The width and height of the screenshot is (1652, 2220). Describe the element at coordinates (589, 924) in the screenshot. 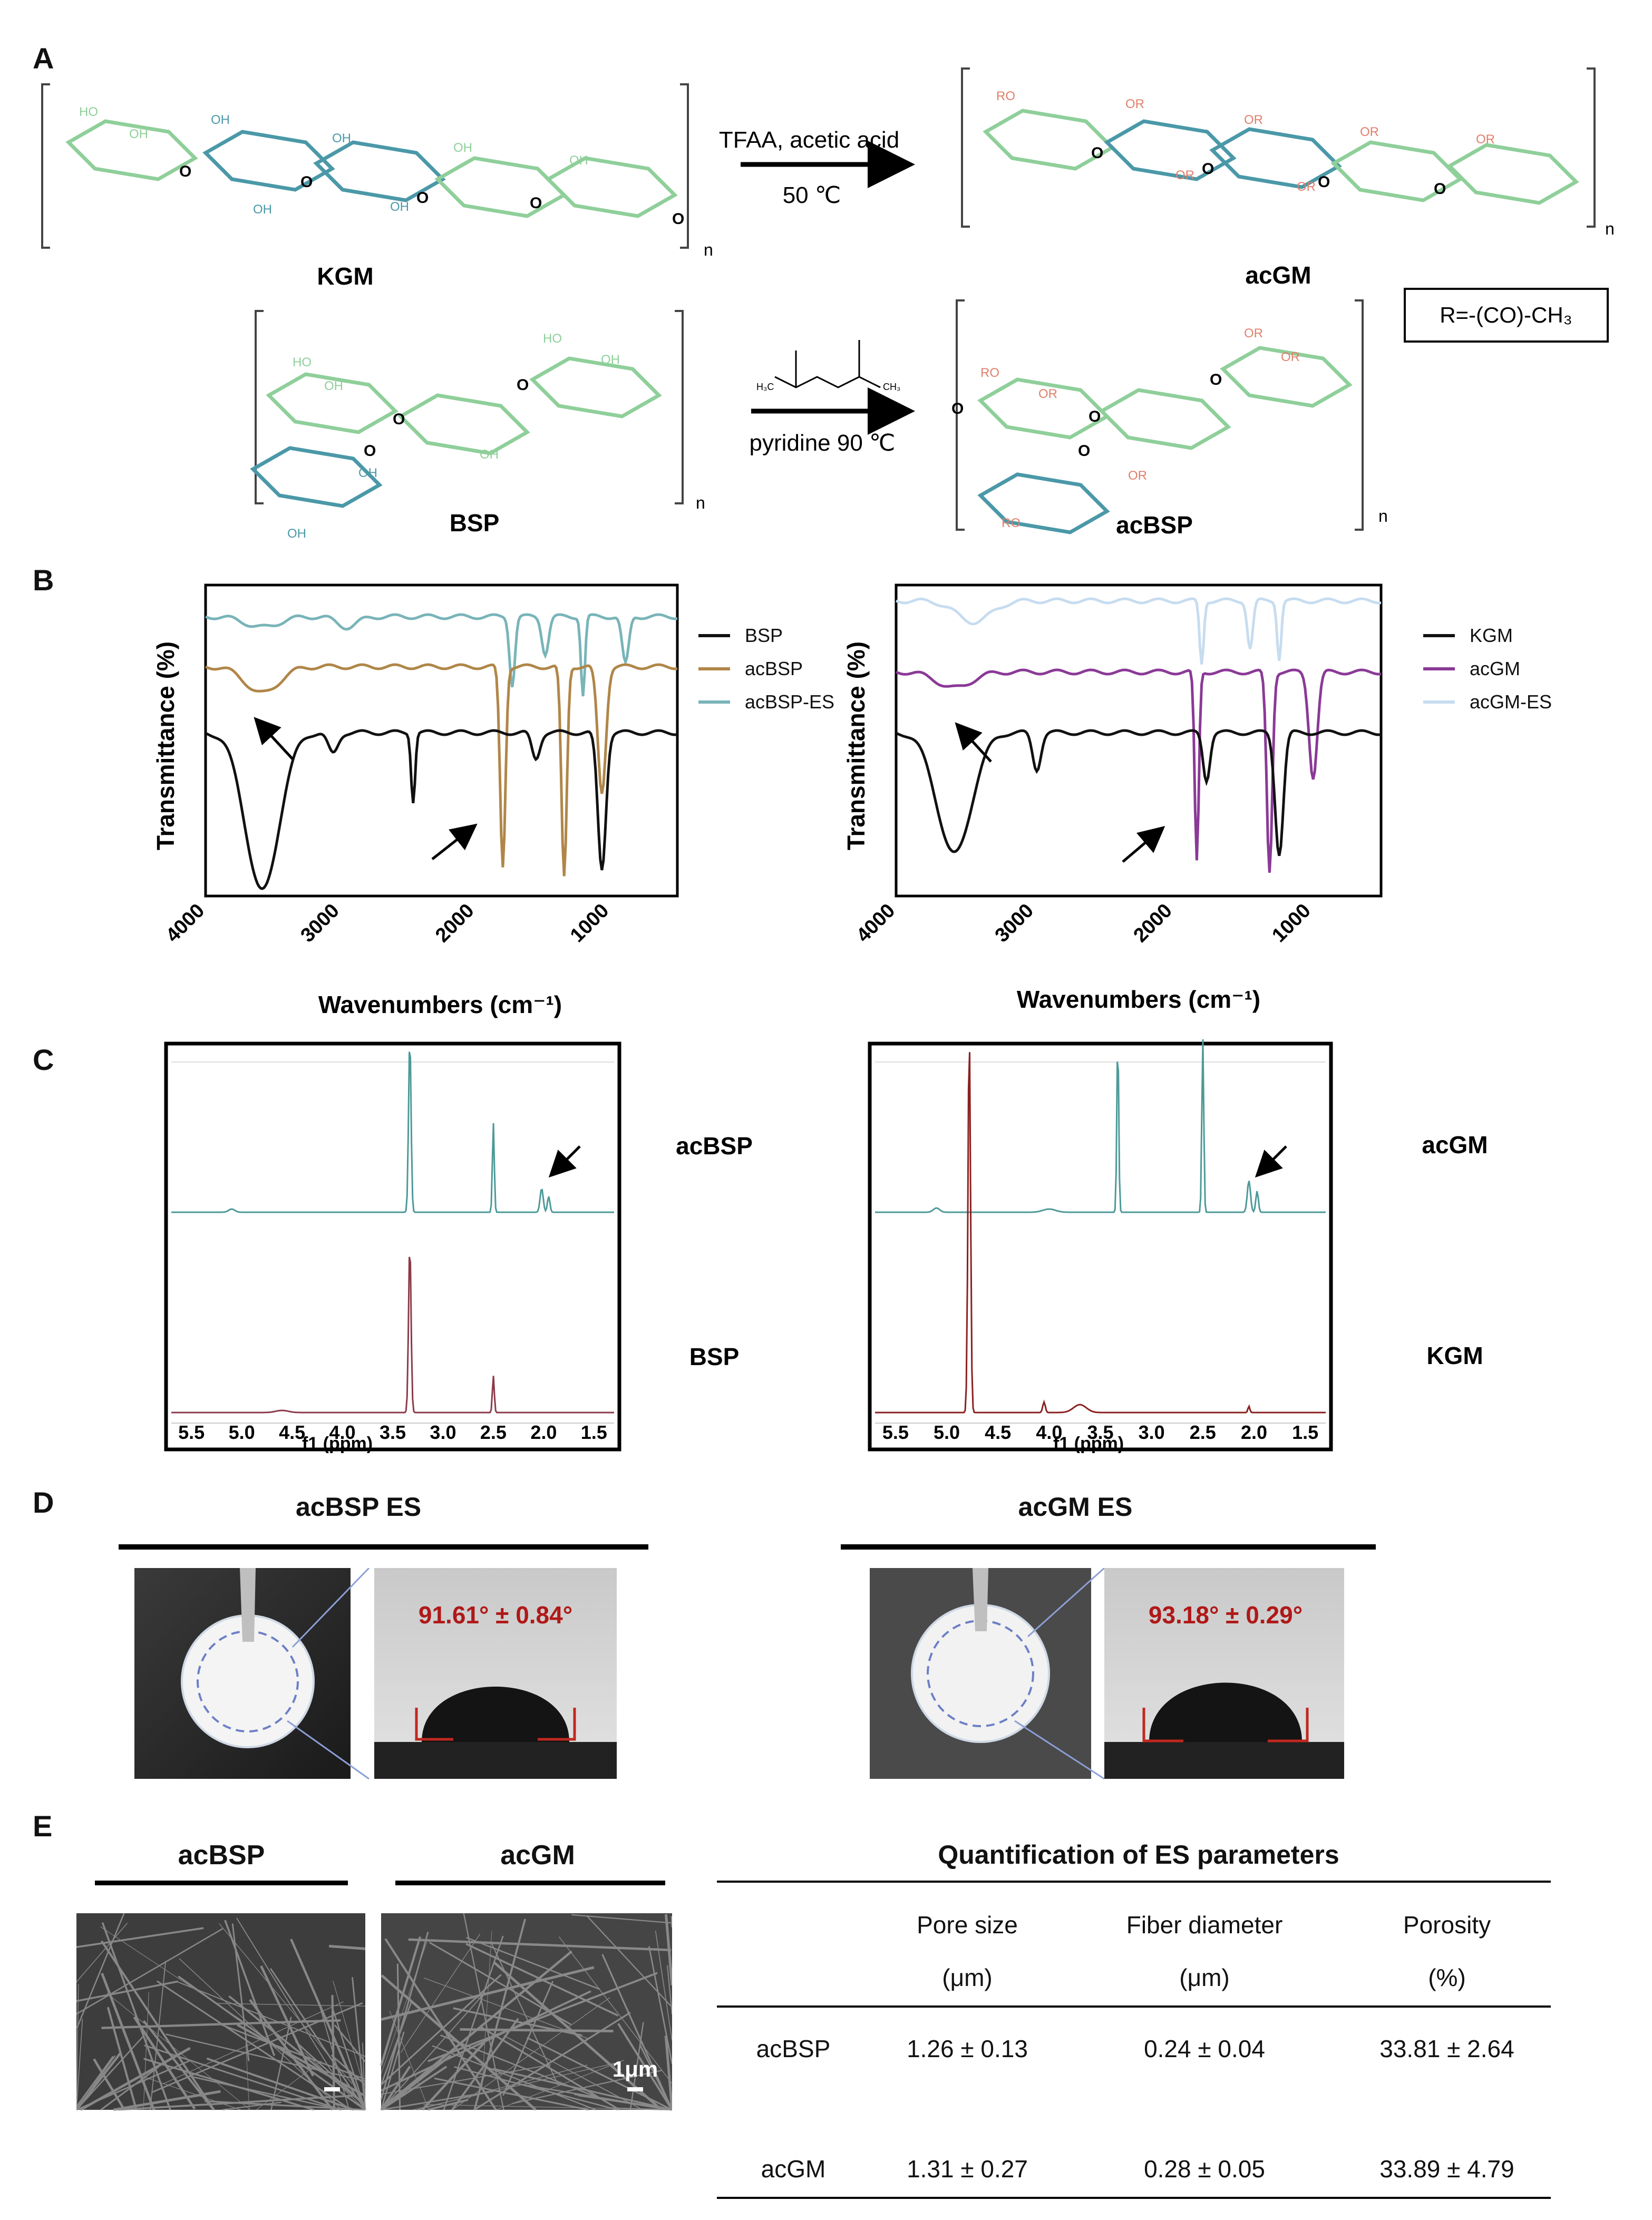

I see `ftir-tick-label: 1000` at that location.